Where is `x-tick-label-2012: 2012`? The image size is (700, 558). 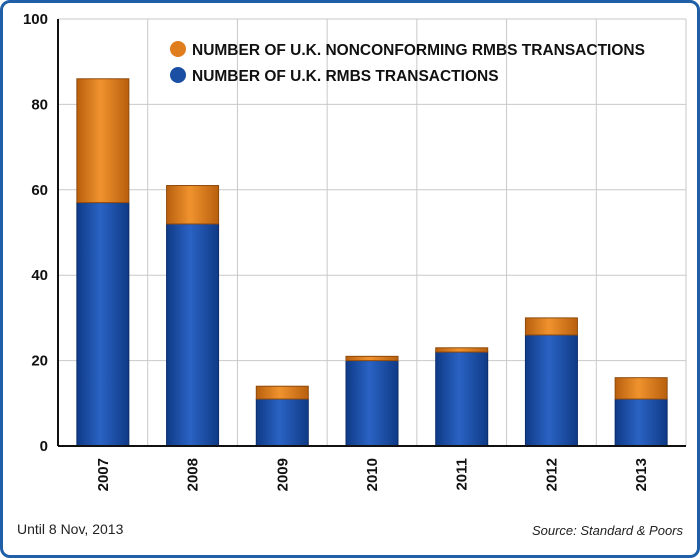
x-tick-label-2012: 2012 is located at coordinates (551, 474).